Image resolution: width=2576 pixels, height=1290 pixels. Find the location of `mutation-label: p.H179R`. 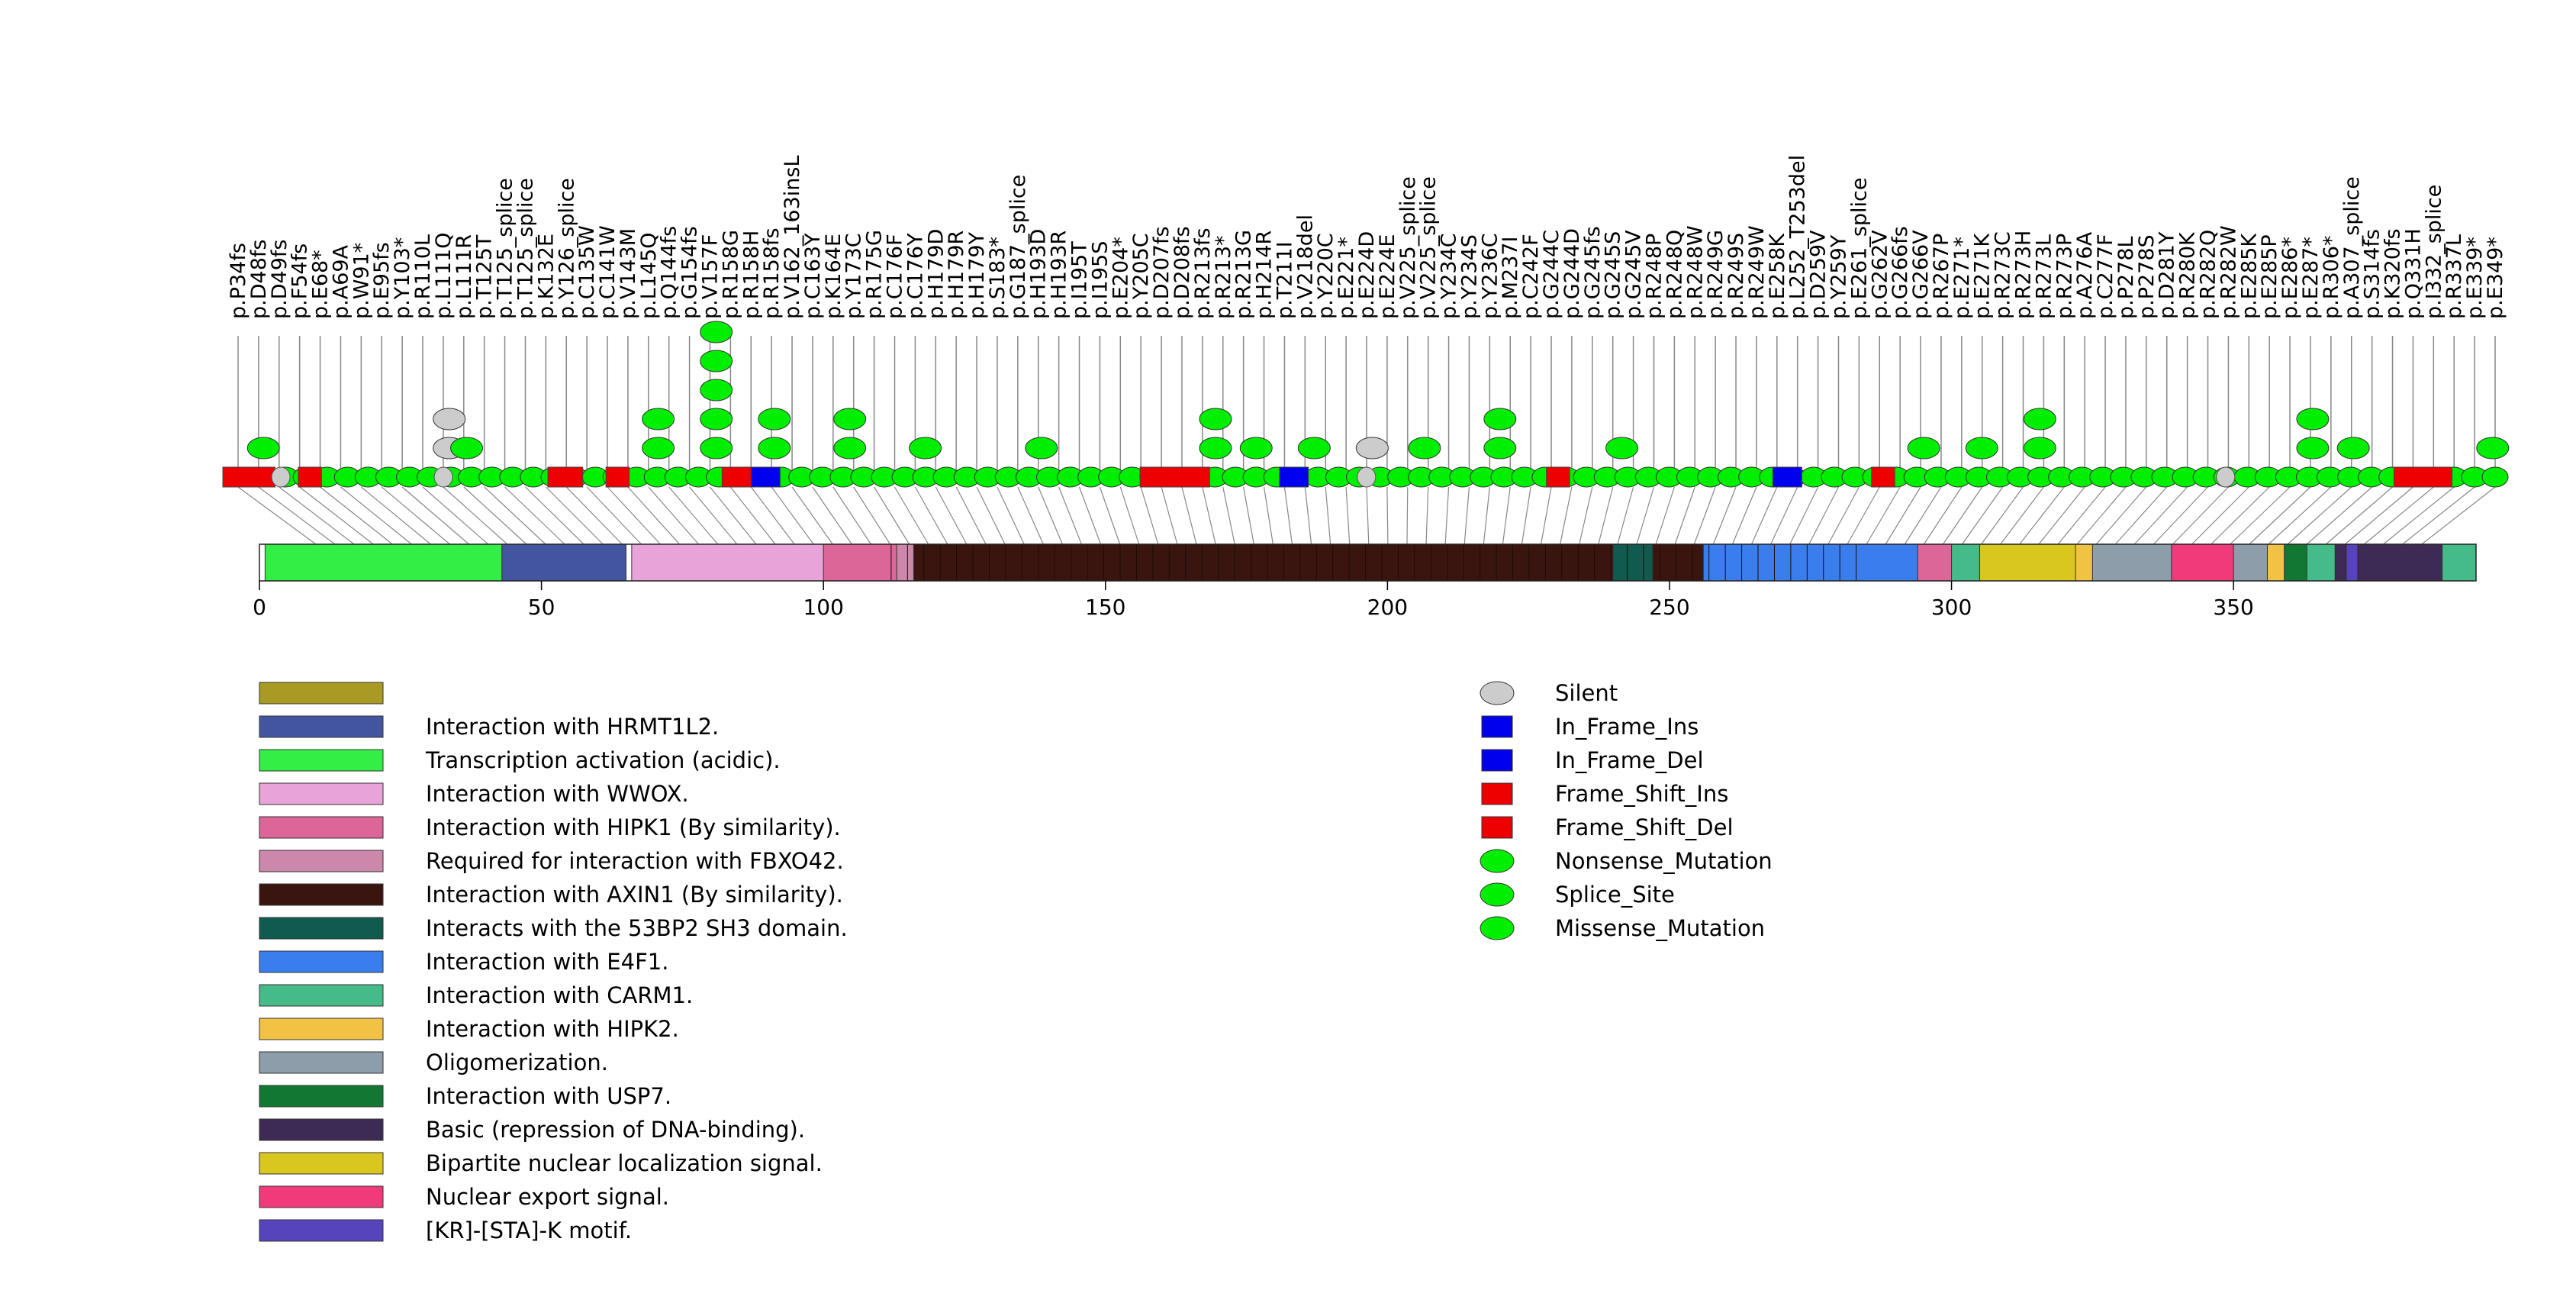

mutation-label: p.H179R is located at coordinates (956, 275).